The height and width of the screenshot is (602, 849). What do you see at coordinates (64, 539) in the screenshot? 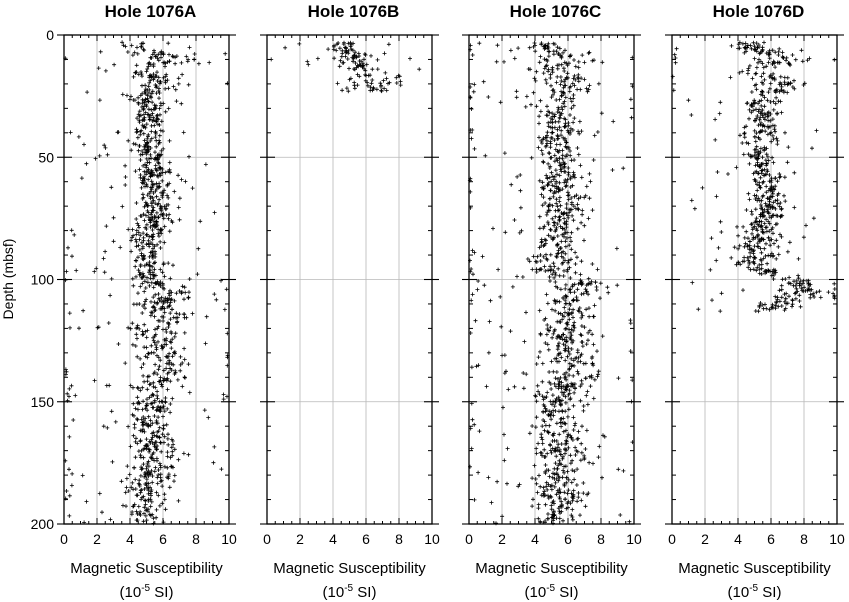
I see `x-tick-label: 0` at bounding box center [64, 539].